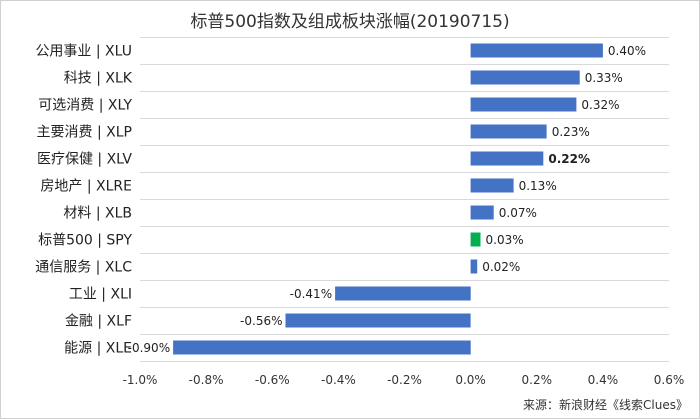 The height and width of the screenshot is (419, 700). What do you see at coordinates (83, 52) in the screenshot?
I see `category-label: 公用事业 | XLU` at bounding box center [83, 52].